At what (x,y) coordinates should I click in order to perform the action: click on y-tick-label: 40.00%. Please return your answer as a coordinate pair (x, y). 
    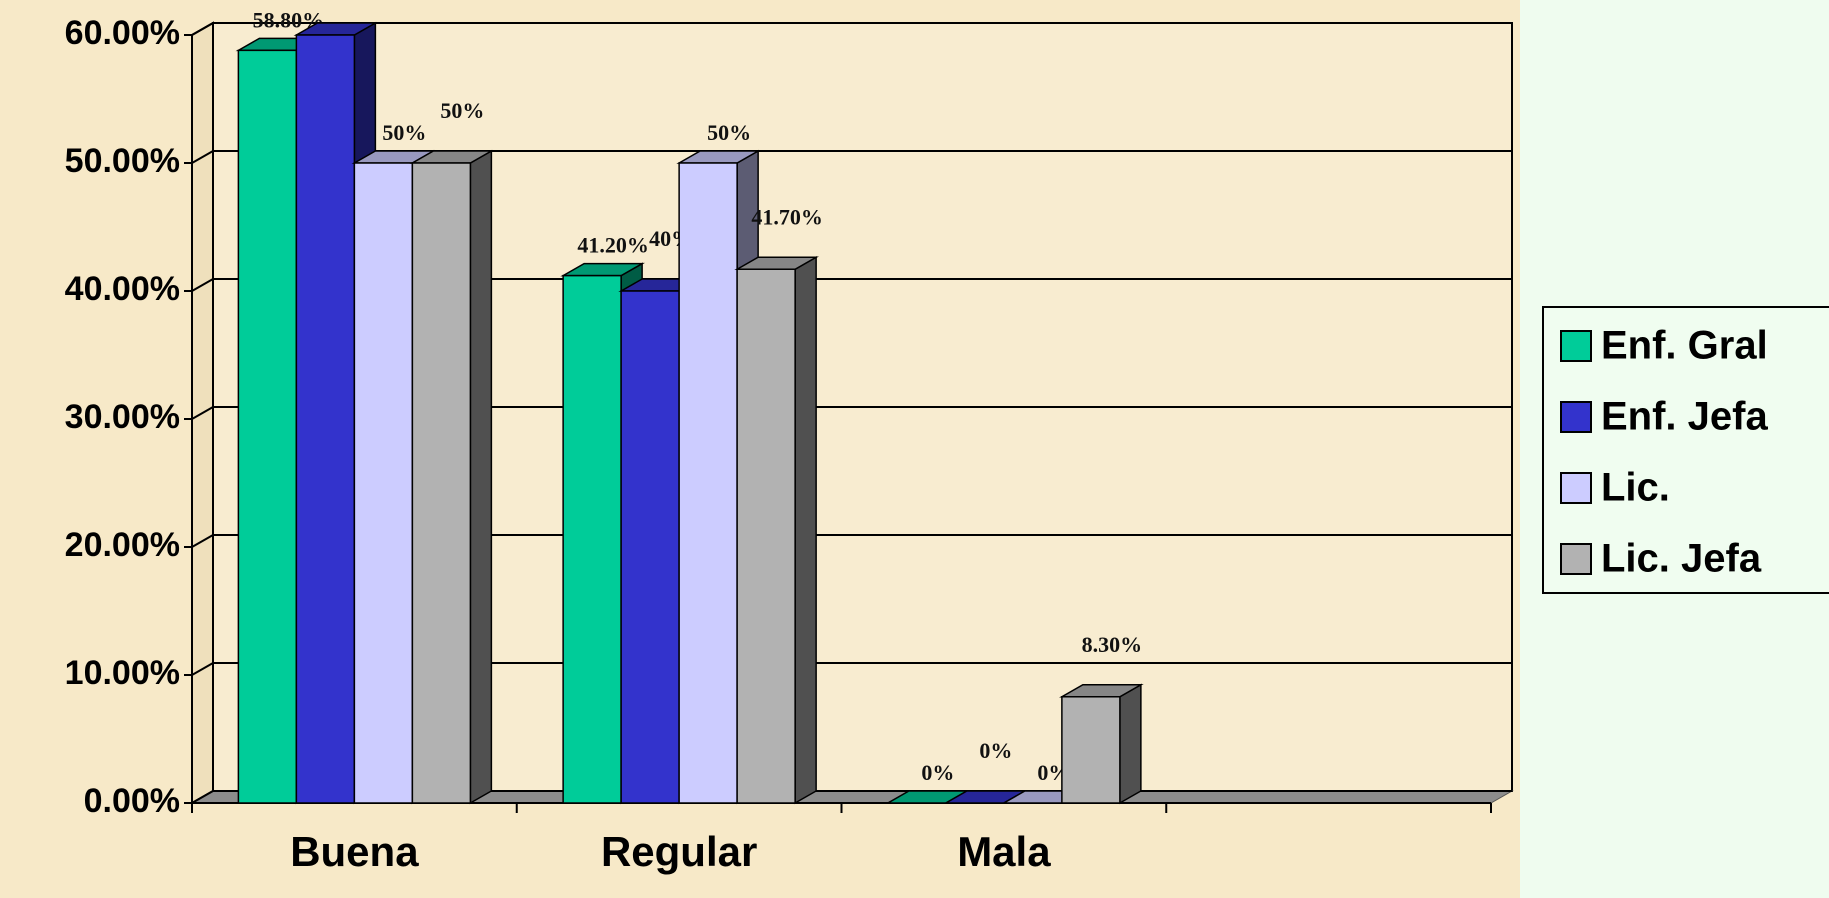
    Looking at the image, I should click on (122, 289).